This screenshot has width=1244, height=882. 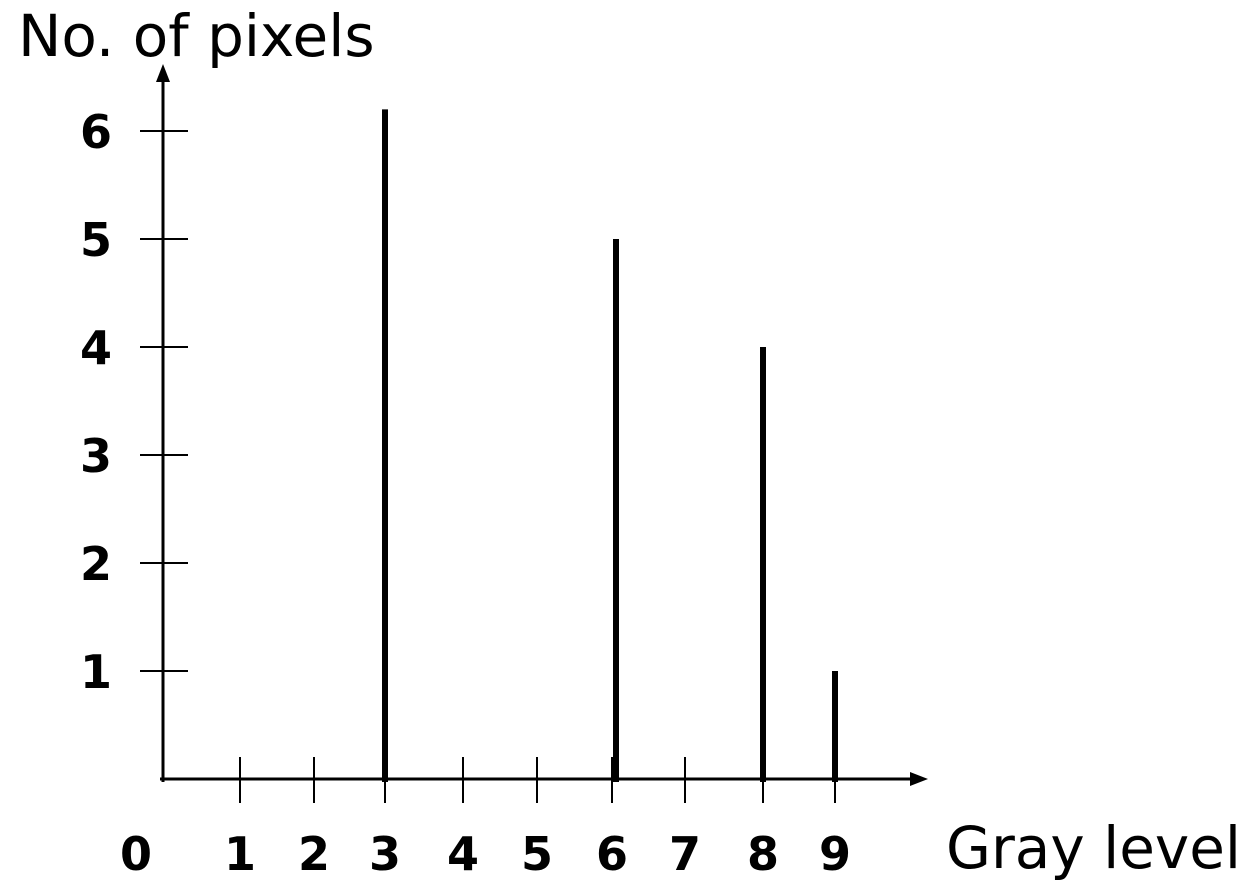 I want to click on y-axis-title: No. of pixels, so click(x=196, y=36).